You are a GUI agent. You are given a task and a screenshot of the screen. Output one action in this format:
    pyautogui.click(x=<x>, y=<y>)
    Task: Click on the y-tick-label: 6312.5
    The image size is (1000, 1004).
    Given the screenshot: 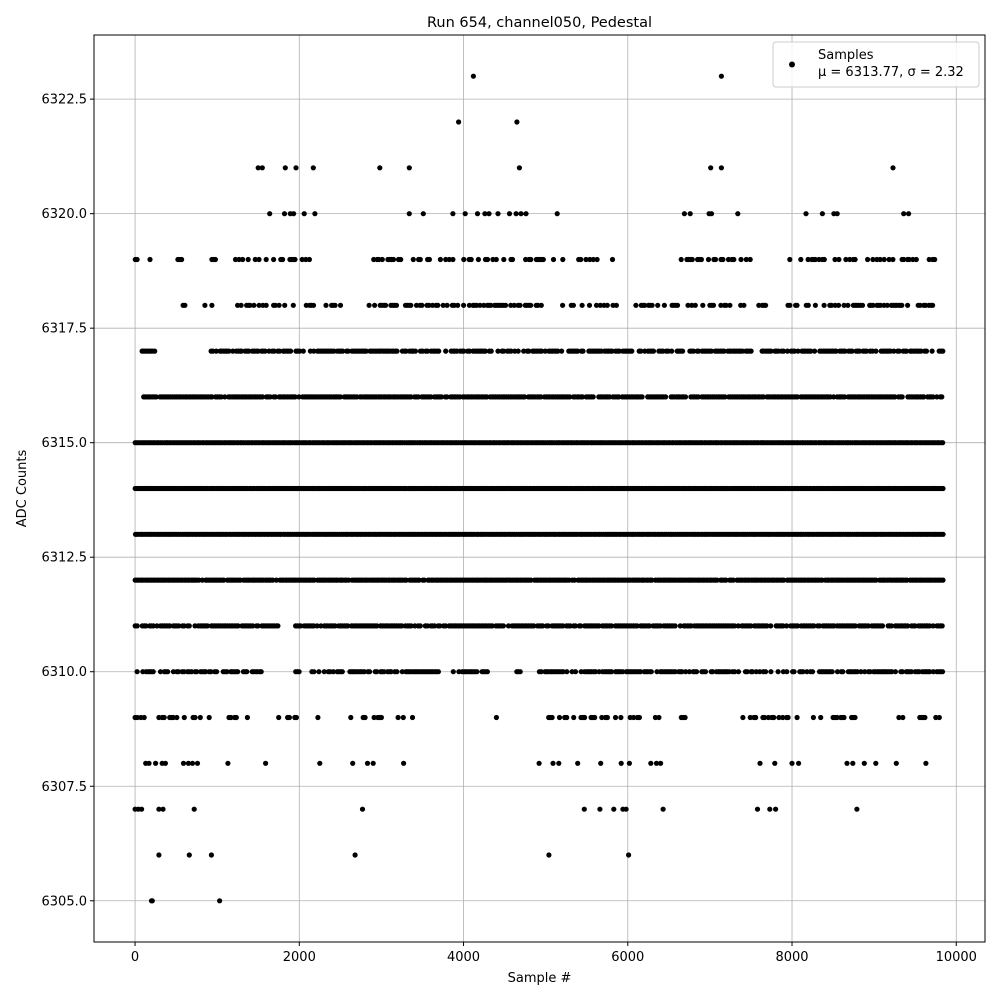 What is the action you would take?
    pyautogui.click(x=65, y=558)
    